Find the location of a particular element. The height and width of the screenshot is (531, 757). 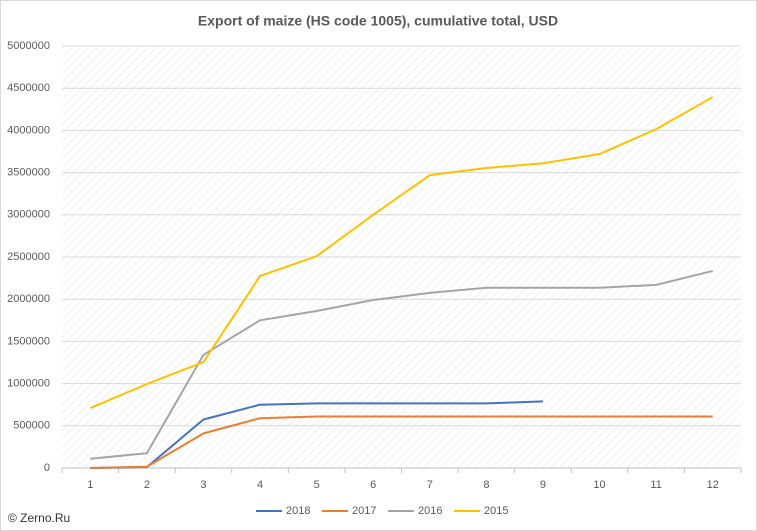

x-tick-label: 6 is located at coordinates (373, 485).